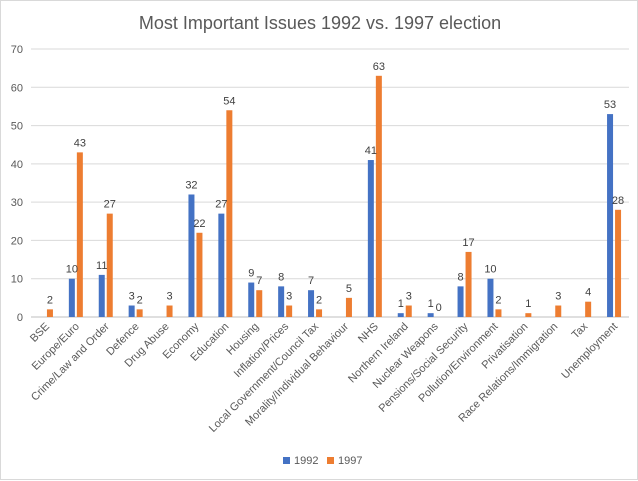 The image size is (638, 481). Describe the element at coordinates (17, 50) in the screenshot. I see `y-tick-label: 70` at that location.